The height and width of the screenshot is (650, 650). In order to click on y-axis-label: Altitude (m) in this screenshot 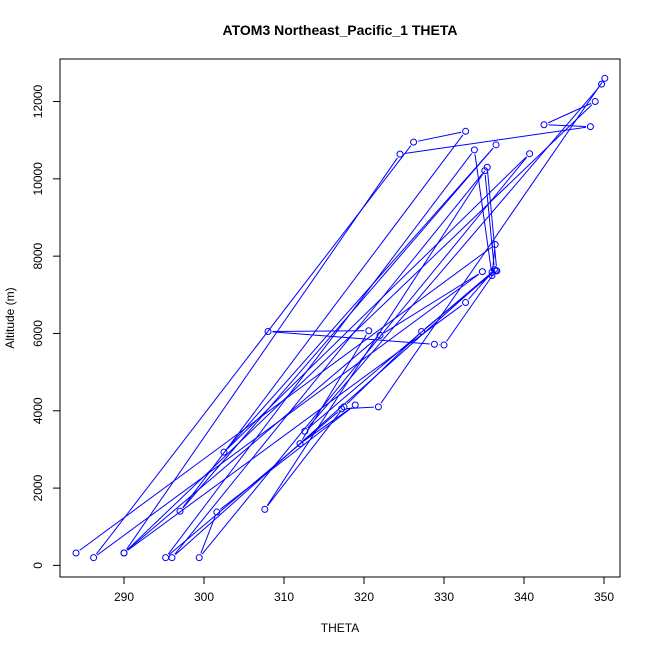, I will do `click(10, 317)`.